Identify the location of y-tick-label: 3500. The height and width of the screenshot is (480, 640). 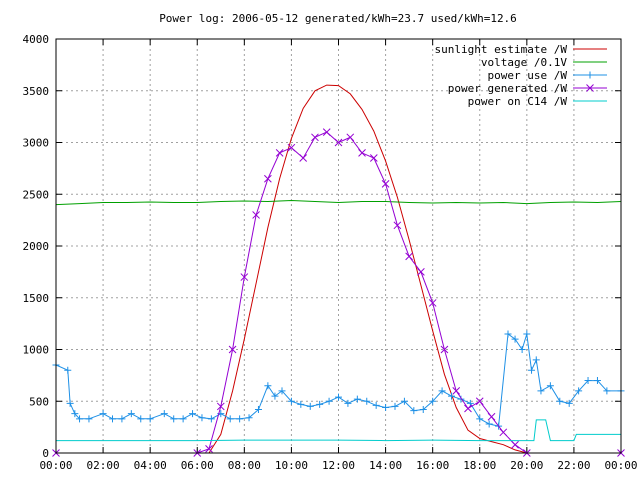
(36, 91).